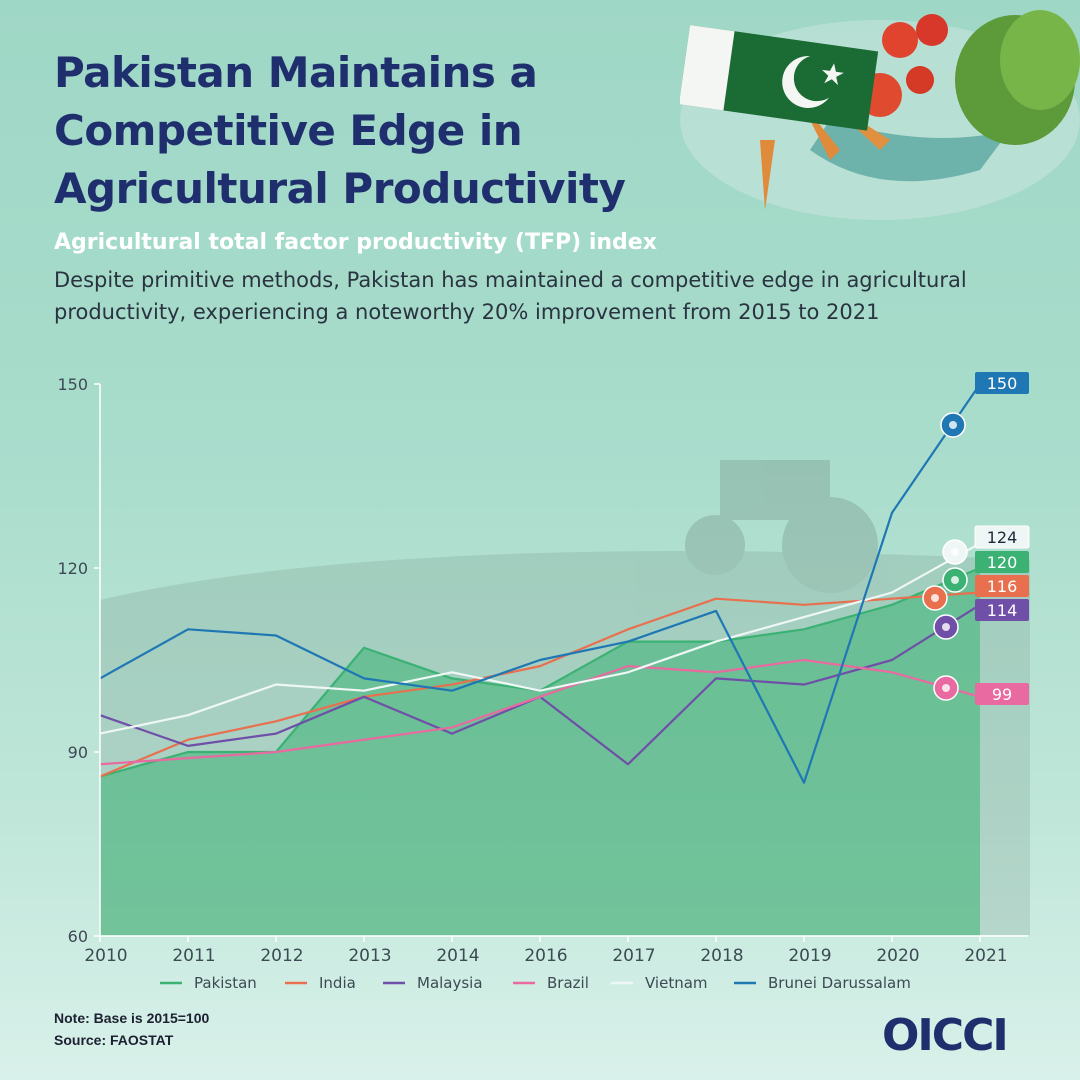 This screenshot has height=1080, width=1080. Describe the element at coordinates (809, 956) in the screenshot. I see `x-tick-label: 2019` at that location.